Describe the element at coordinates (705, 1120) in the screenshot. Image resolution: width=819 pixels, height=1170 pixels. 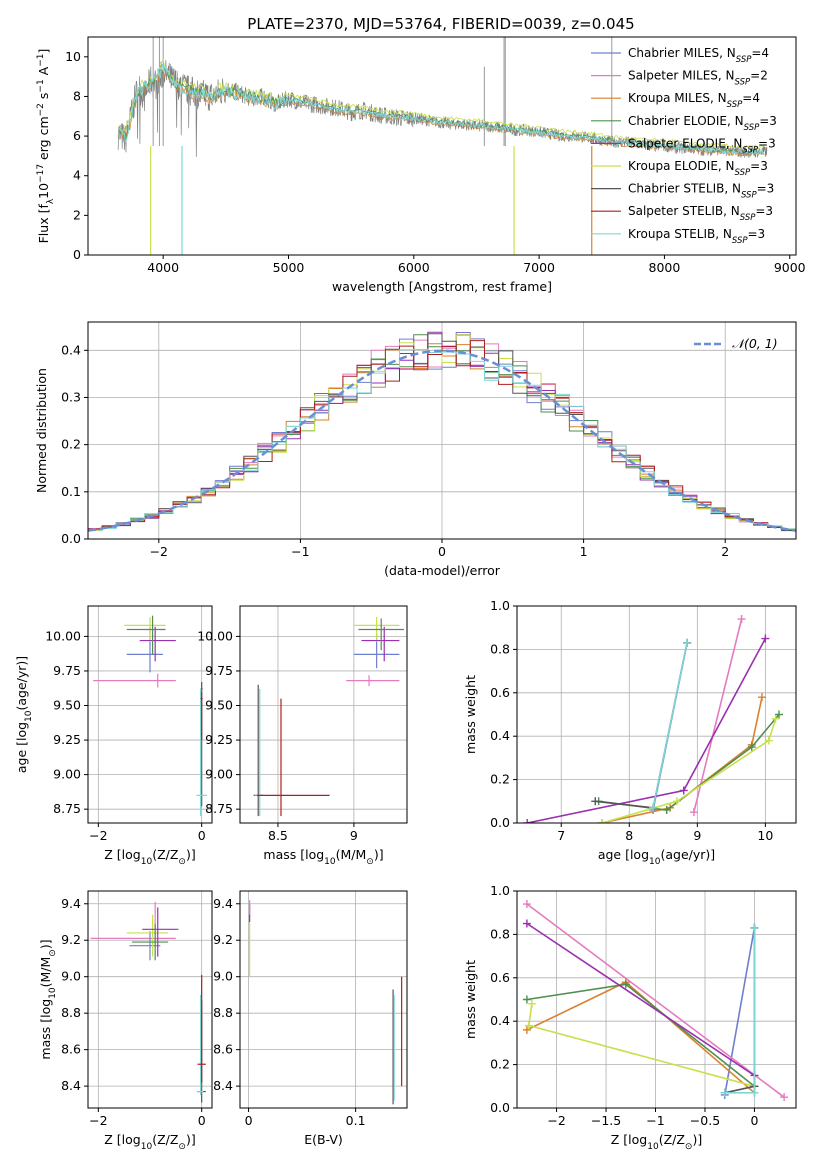
I see `x-tick-label: −0.5` at that location.